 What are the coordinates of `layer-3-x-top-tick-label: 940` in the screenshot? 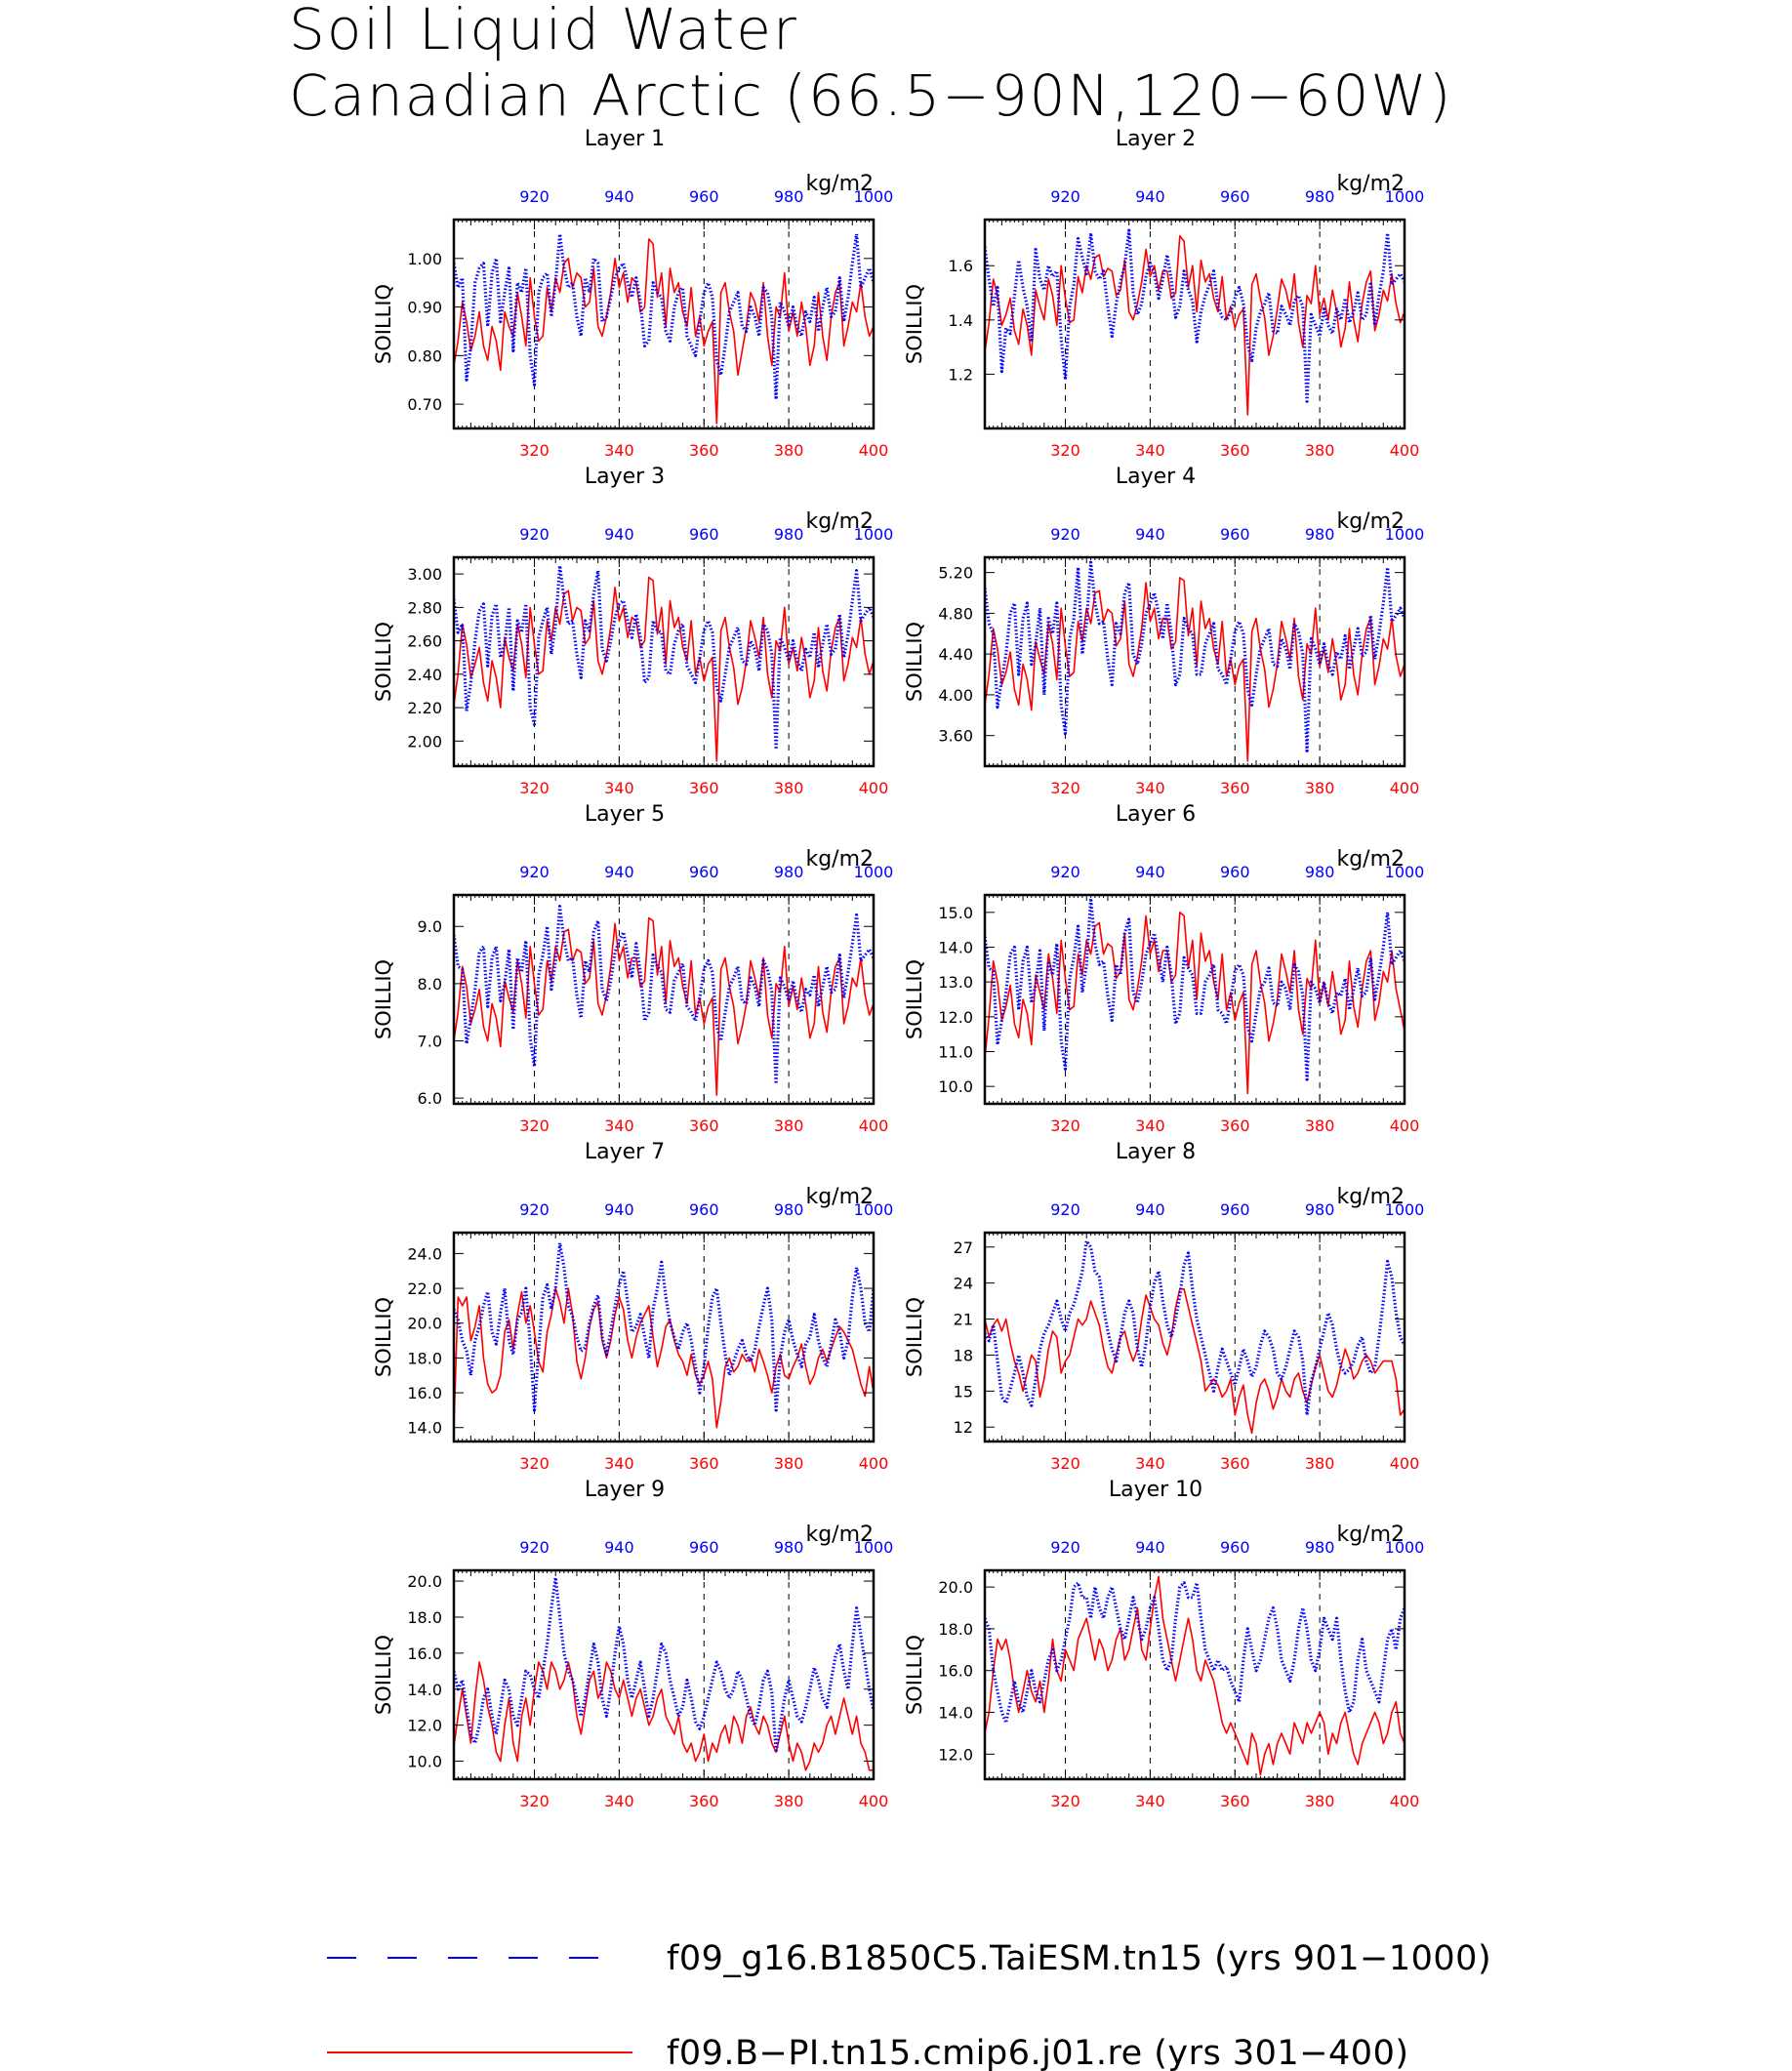 It's located at (619, 534).